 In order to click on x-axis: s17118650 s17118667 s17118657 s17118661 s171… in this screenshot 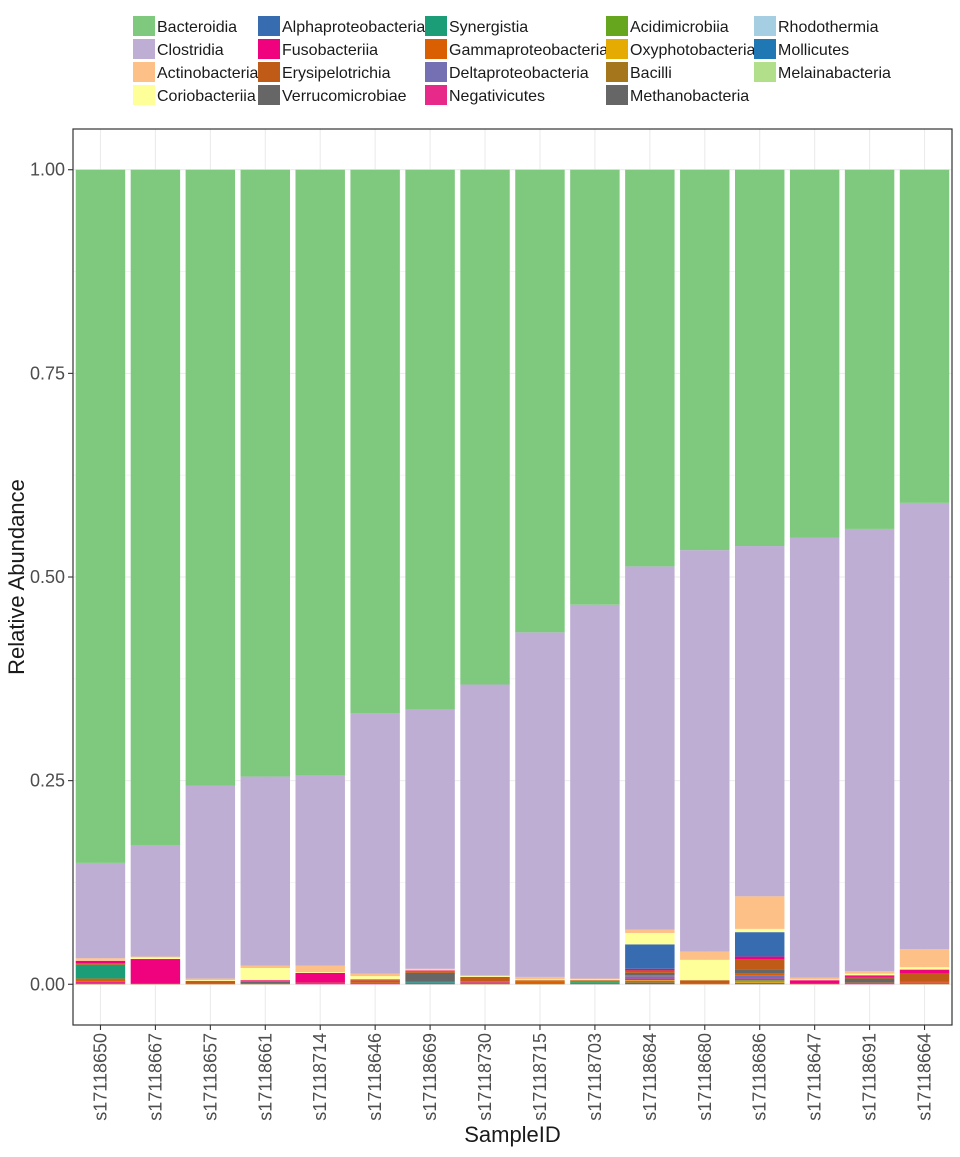, I will do `click(512, 1073)`.